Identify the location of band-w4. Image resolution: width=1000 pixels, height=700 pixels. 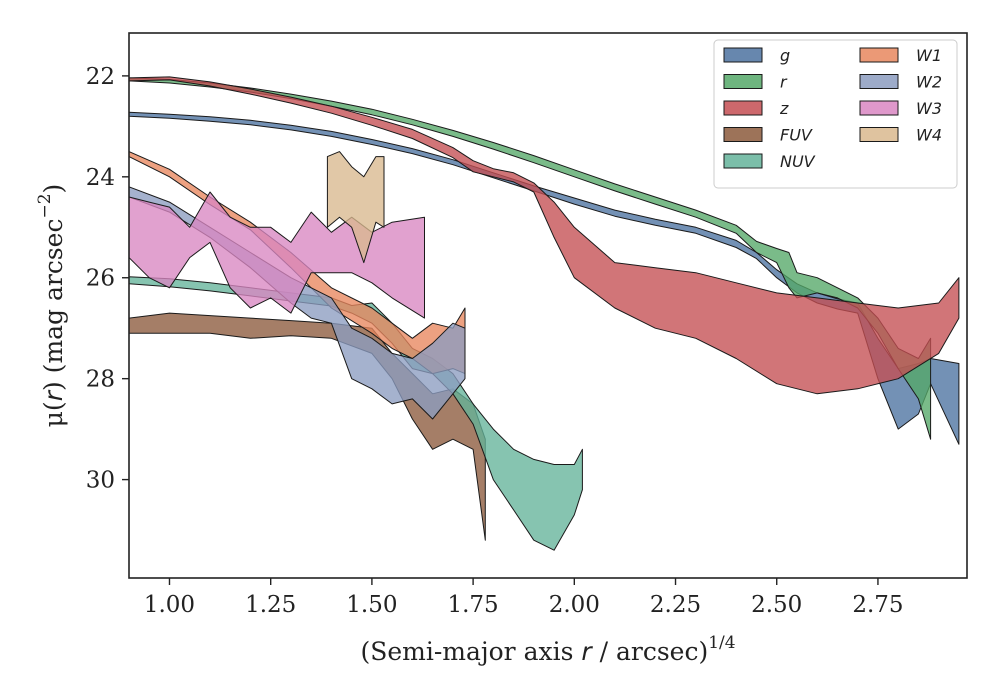
(355, 207).